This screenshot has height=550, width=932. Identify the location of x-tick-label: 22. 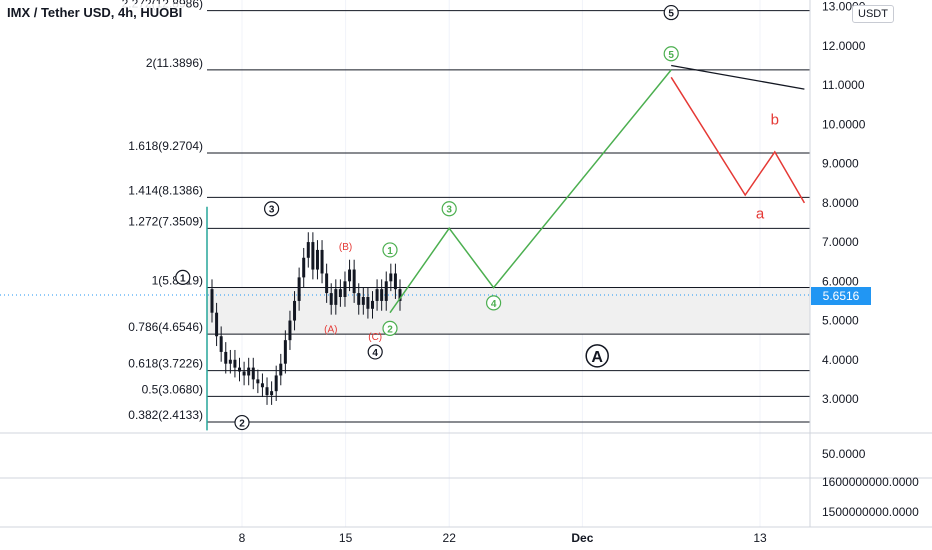
(450, 538).